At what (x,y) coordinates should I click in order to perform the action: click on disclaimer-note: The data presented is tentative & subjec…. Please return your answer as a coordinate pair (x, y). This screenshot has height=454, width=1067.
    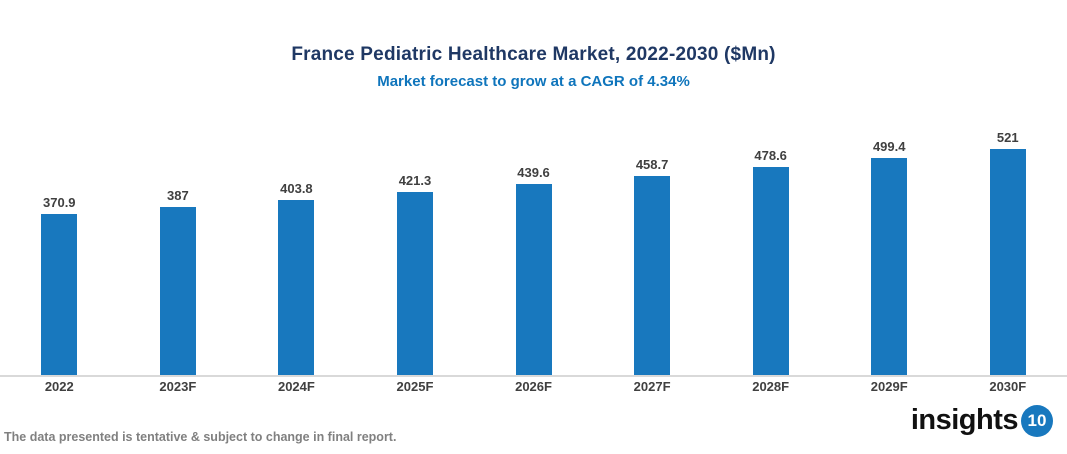
    Looking at the image, I should click on (200, 437).